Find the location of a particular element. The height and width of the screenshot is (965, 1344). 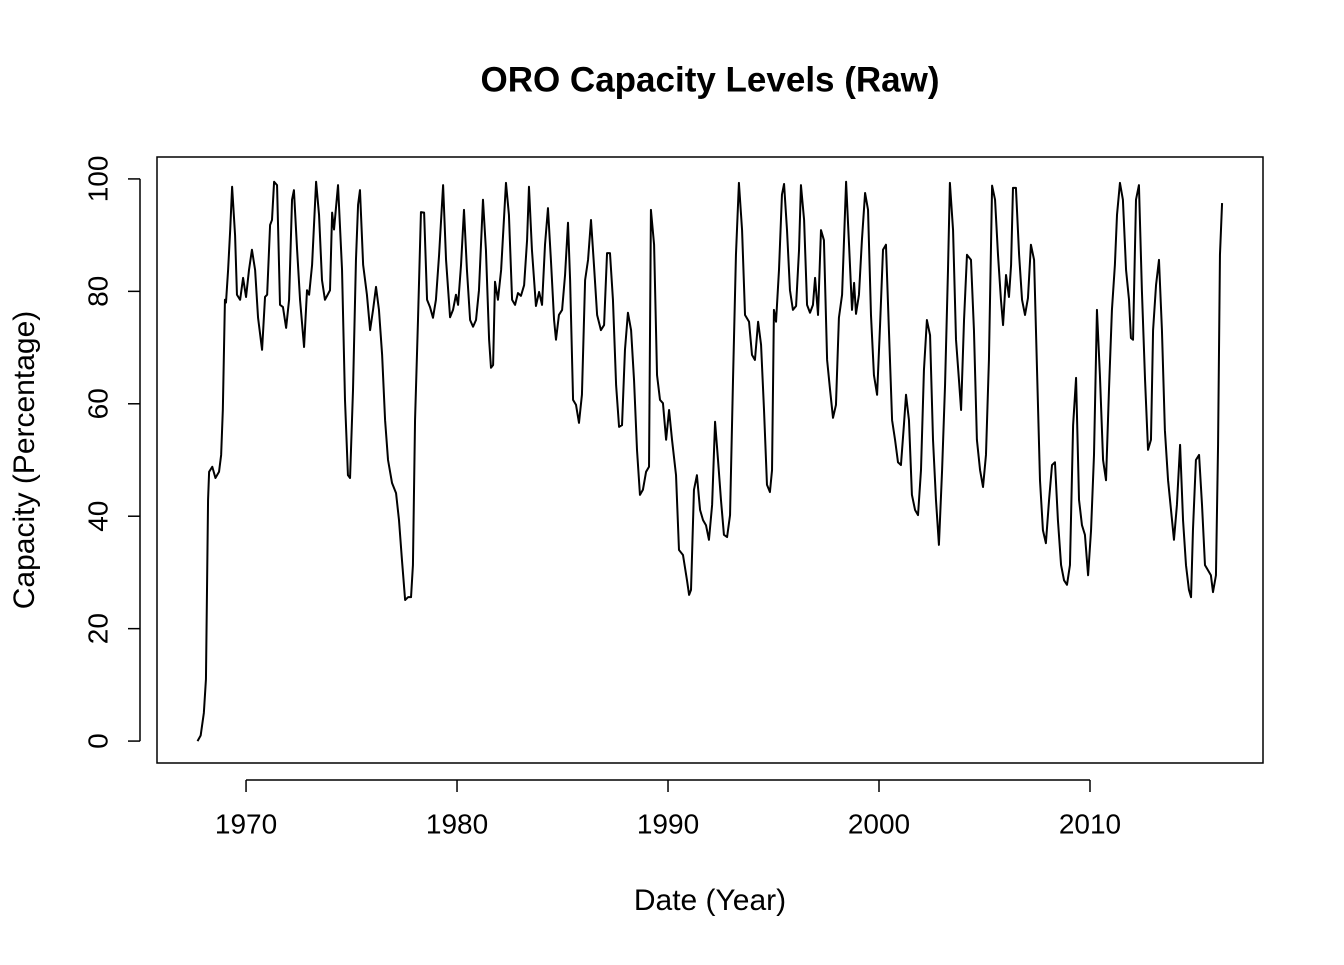

x-axis-label: Date (Year) is located at coordinates (710, 900).